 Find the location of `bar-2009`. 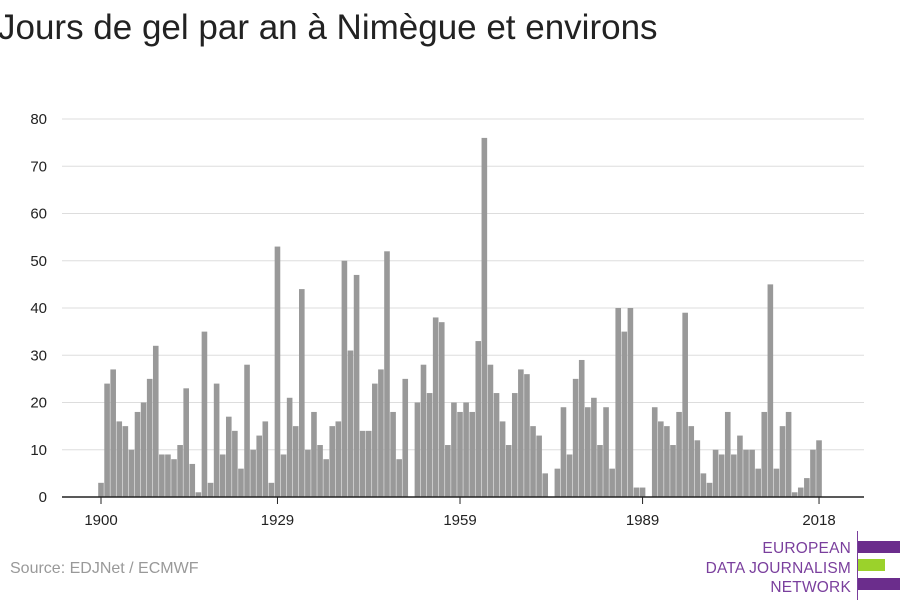

bar-2009 is located at coordinates (764, 454).